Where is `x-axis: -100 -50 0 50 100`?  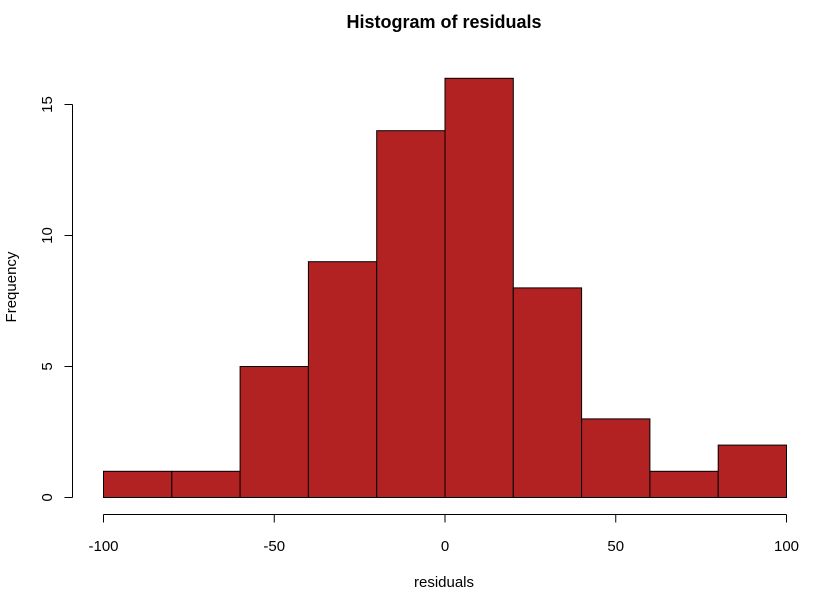 x-axis: -100 -50 0 50 100 is located at coordinates (443, 534).